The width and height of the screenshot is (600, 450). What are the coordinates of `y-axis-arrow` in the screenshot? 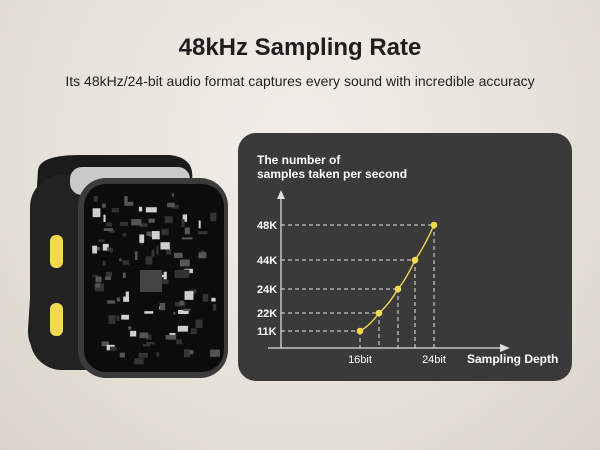 It's located at (281, 194).